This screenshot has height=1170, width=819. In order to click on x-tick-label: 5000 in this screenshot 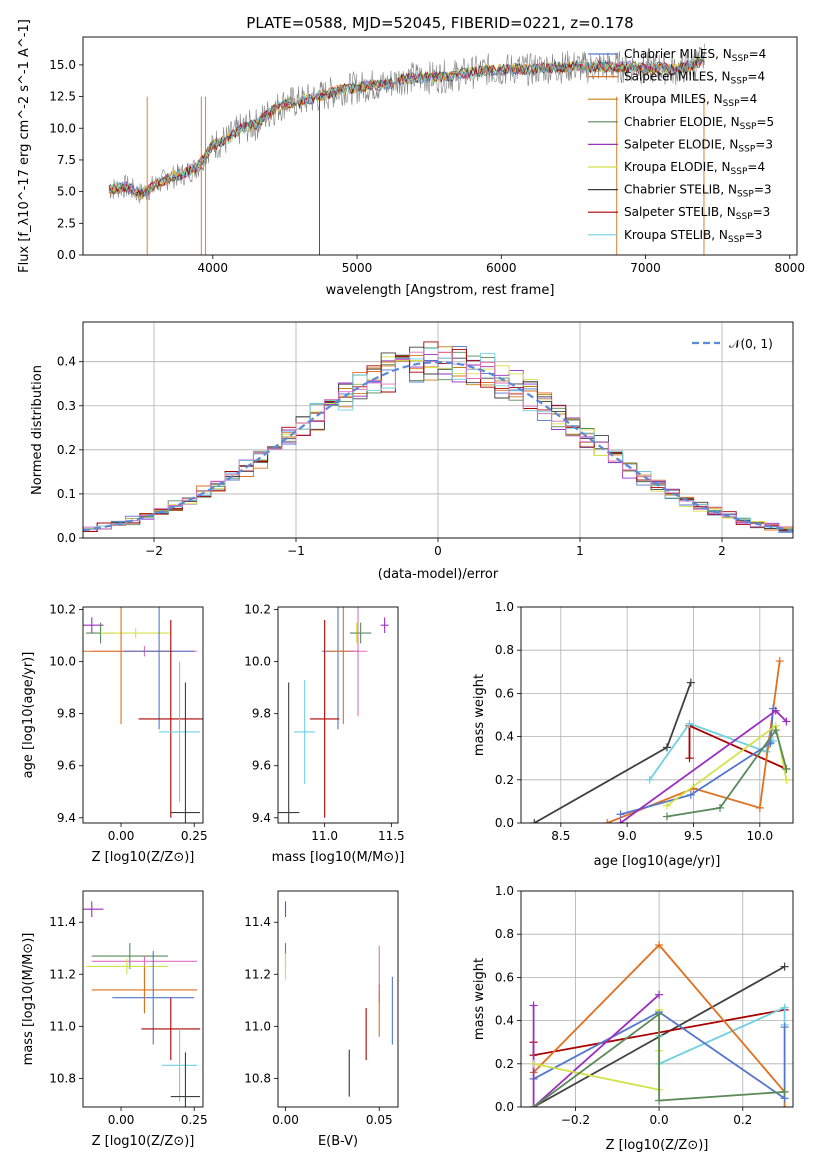, I will do `click(357, 268)`.